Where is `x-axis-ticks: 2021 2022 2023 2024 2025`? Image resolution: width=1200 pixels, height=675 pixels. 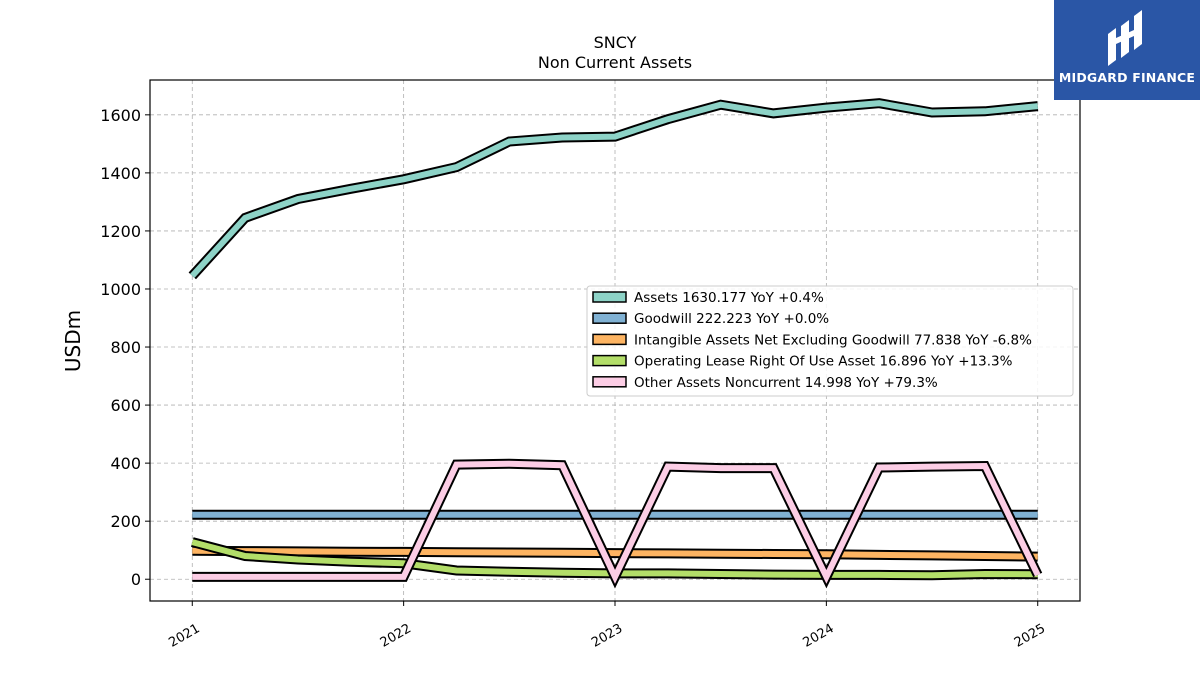
x-axis-ticks: 2021 2022 2023 2024 2025 is located at coordinates (607, 626).